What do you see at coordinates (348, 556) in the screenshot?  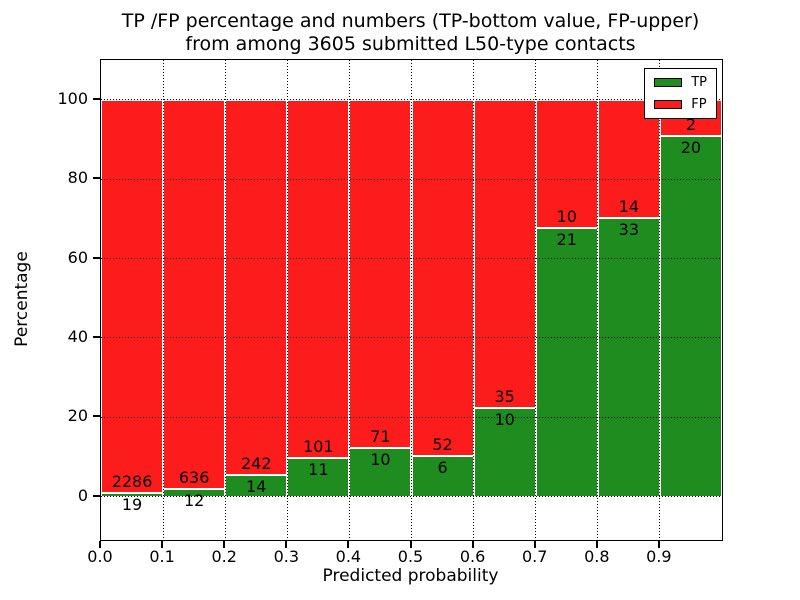 I see `x-tick-label: 0.4` at bounding box center [348, 556].